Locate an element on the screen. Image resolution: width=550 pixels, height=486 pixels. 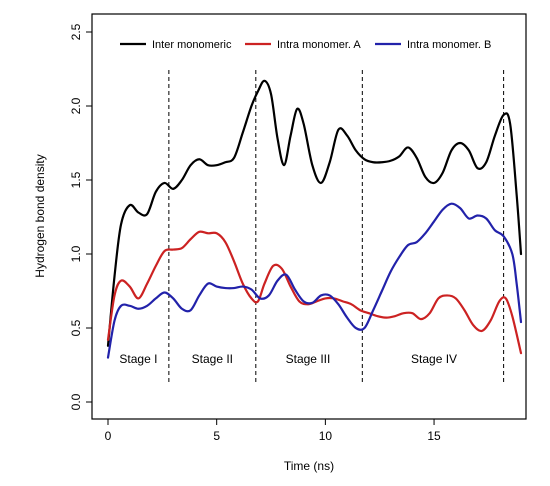
y-tick-label-5: 2.0 is located at coordinates (76, 105).